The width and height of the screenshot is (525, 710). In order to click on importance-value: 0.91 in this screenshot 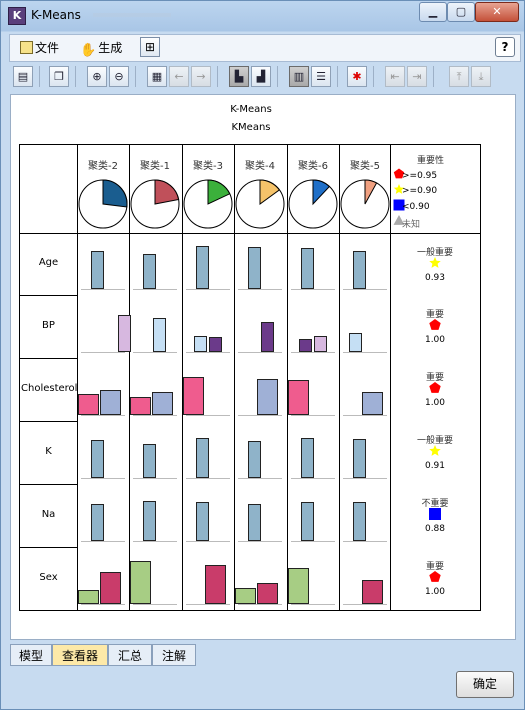, I will do `click(435, 466)`.